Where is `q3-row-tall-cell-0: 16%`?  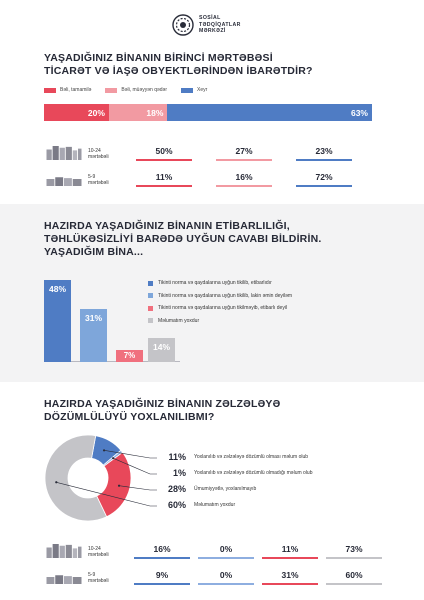
q3-row-tall-cell-0: 16% is located at coordinates (162, 551).